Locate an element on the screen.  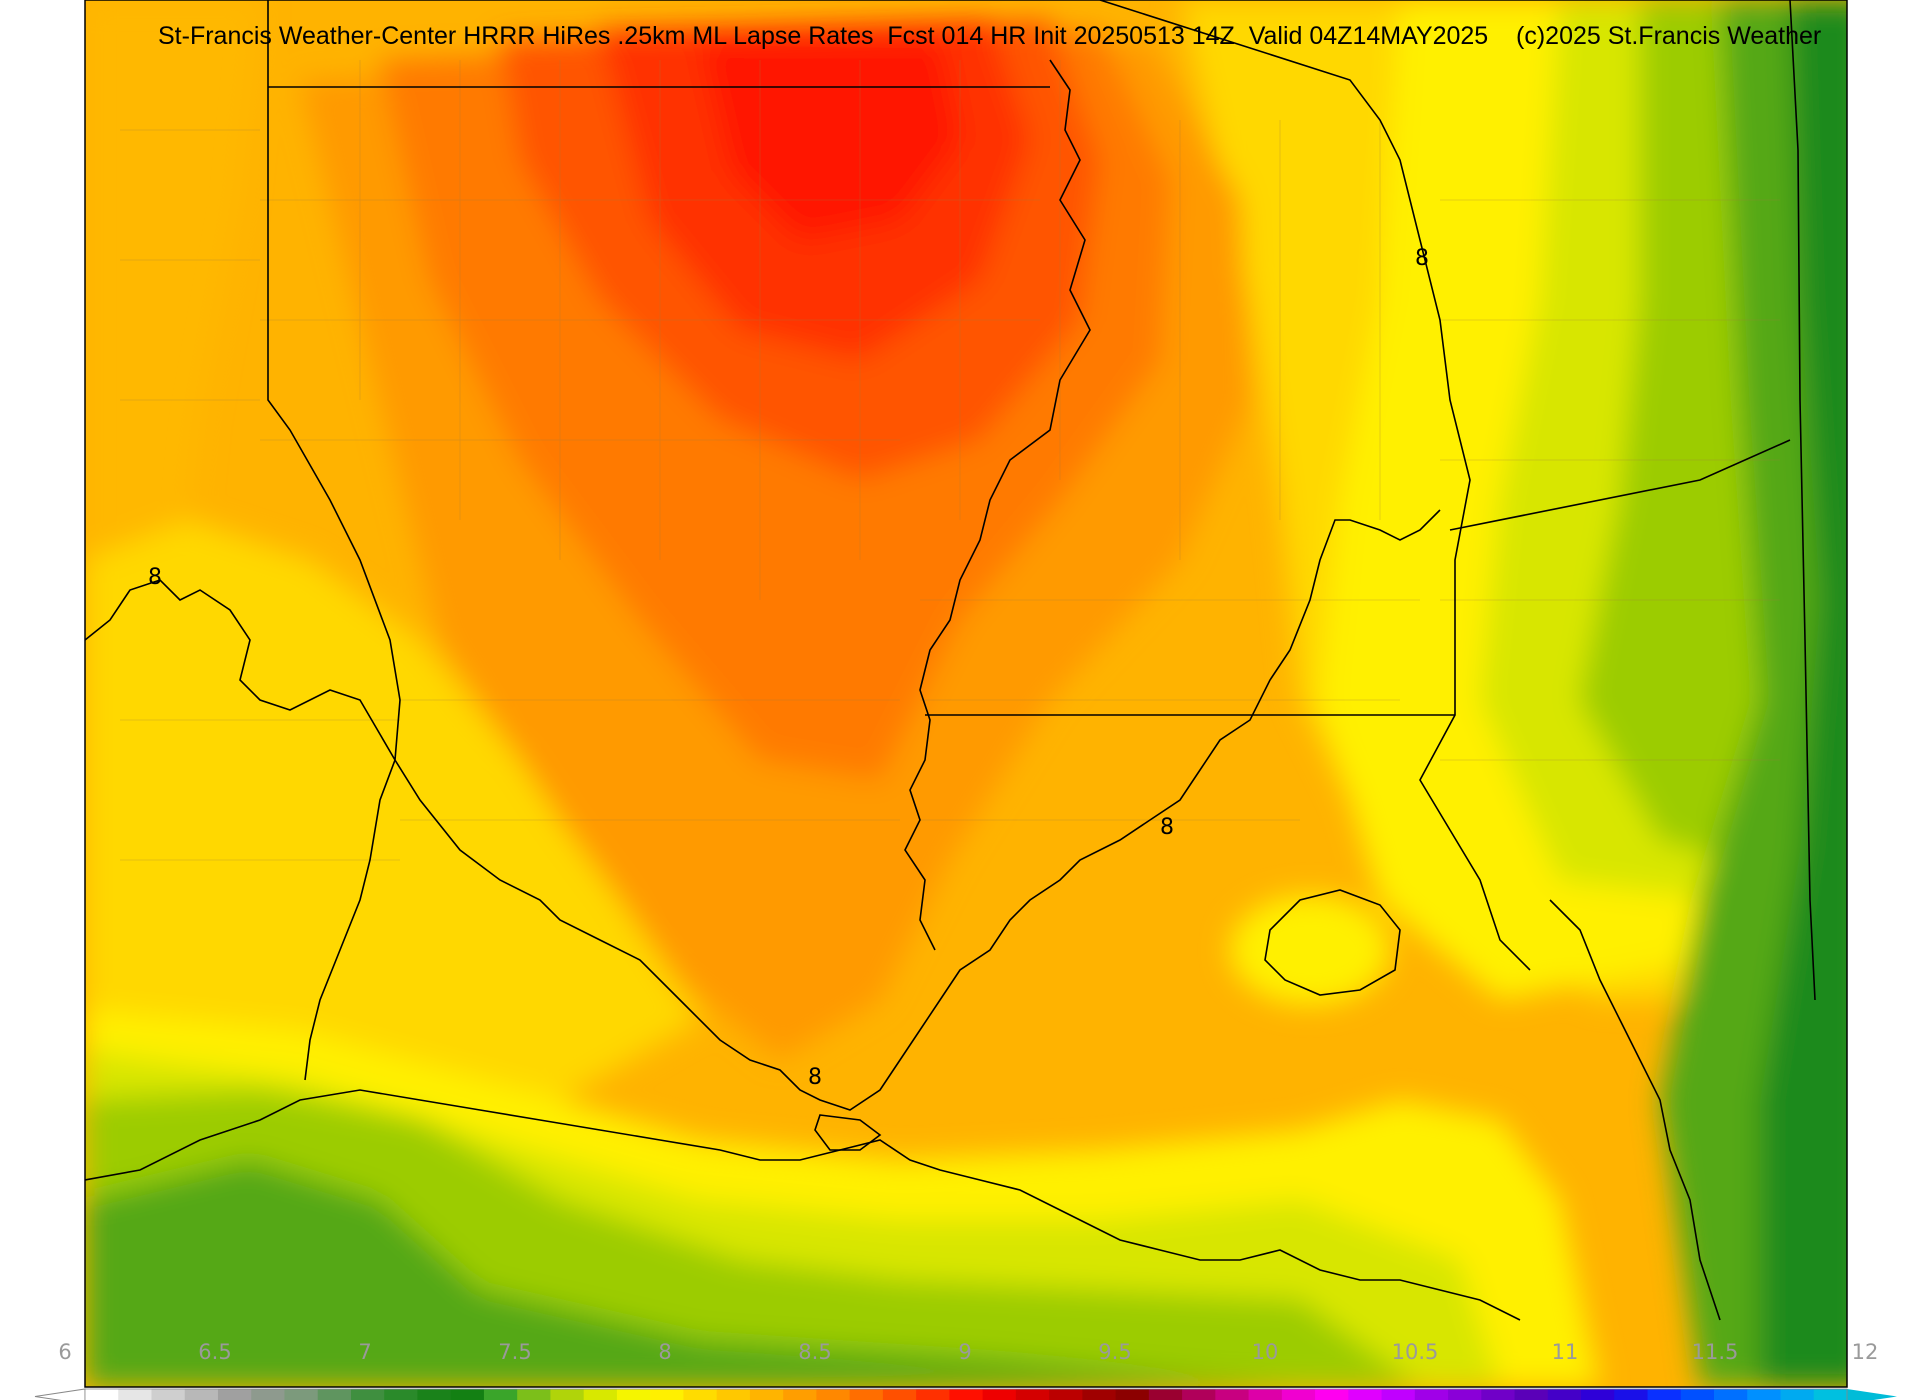
south-green-band is located at coordinates (692, 1273).